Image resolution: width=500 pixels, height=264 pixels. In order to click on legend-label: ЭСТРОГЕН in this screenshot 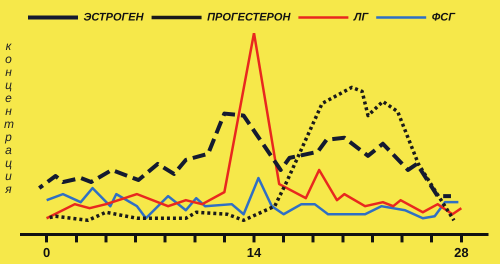, I will do `click(114, 18)`.